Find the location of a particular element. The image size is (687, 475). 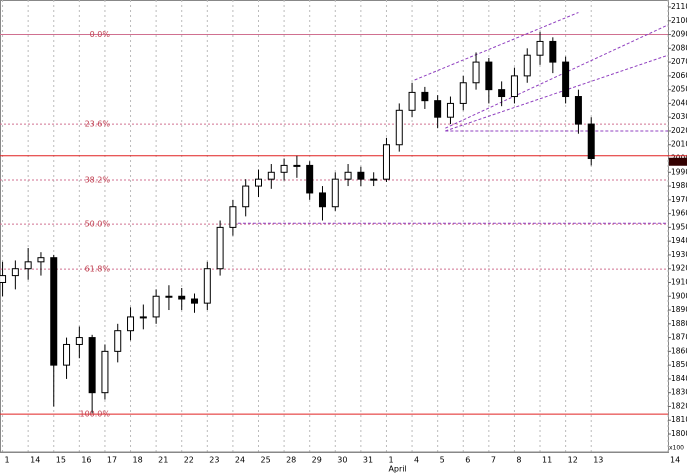

y-tick-label: 1890 is located at coordinates (679, 309).